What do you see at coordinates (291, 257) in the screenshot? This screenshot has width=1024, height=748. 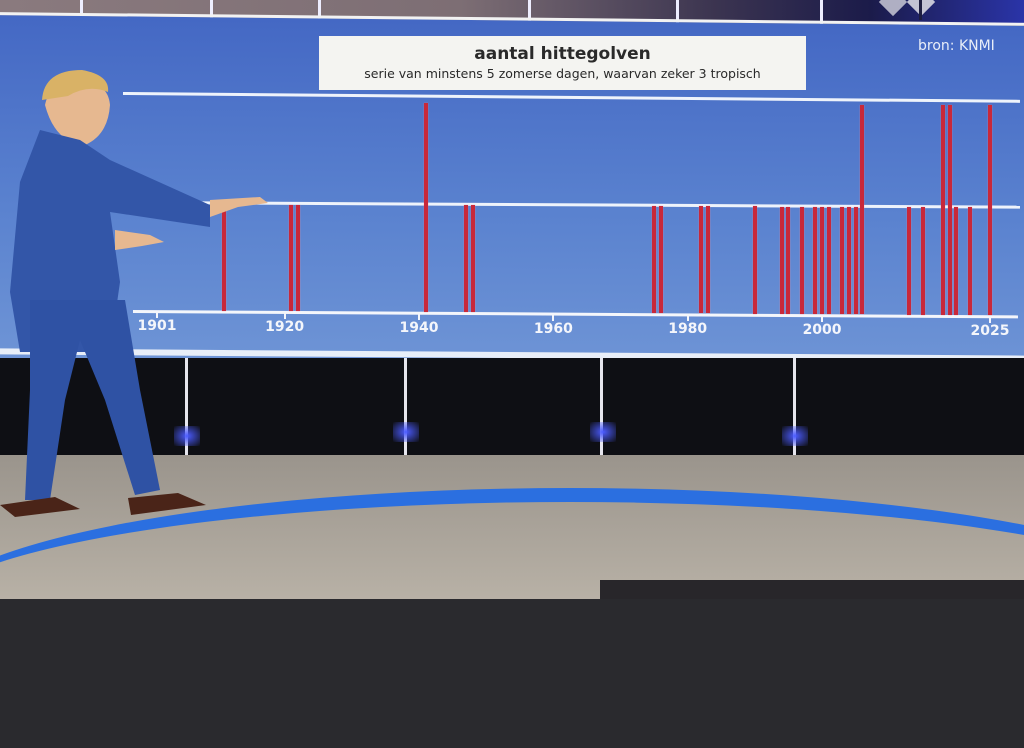 I see `bar-1921` at bounding box center [291, 257].